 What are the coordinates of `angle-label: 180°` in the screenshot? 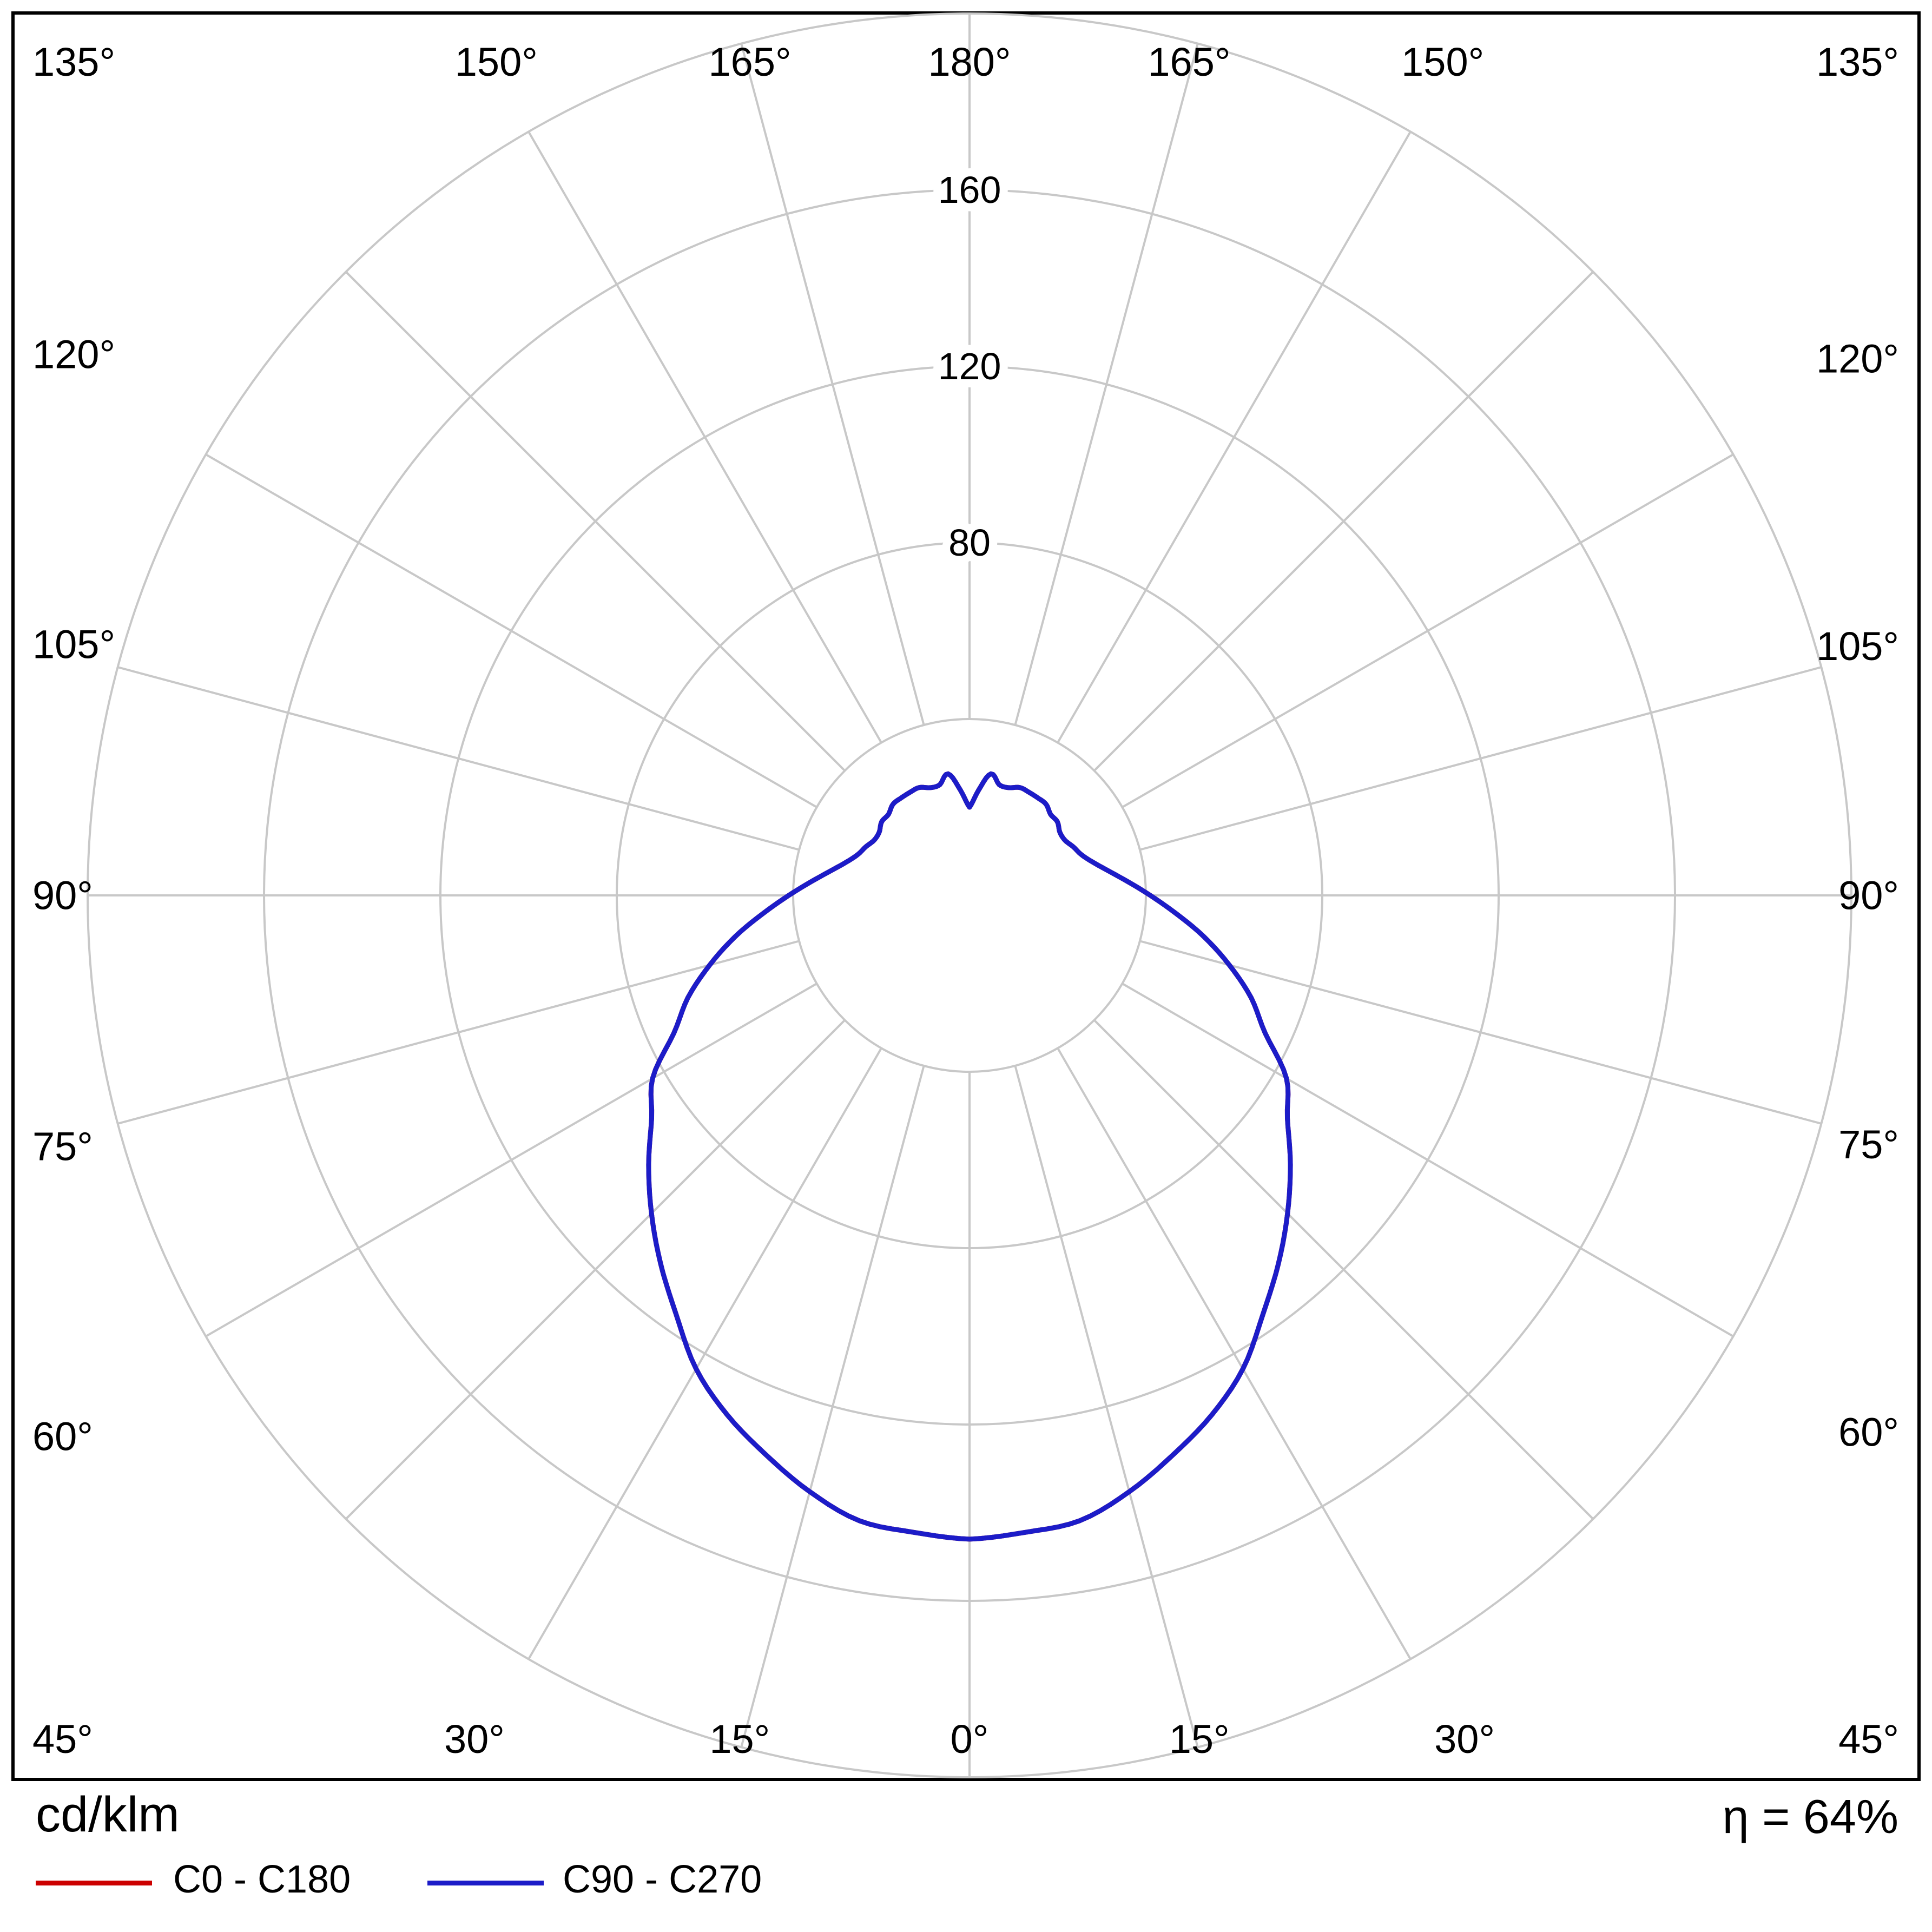 It's located at (969, 62).